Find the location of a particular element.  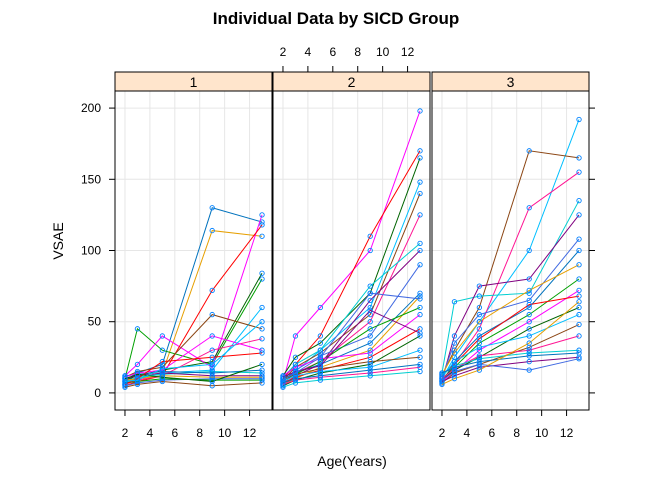

strip-label: 3 is located at coordinates (511, 82).